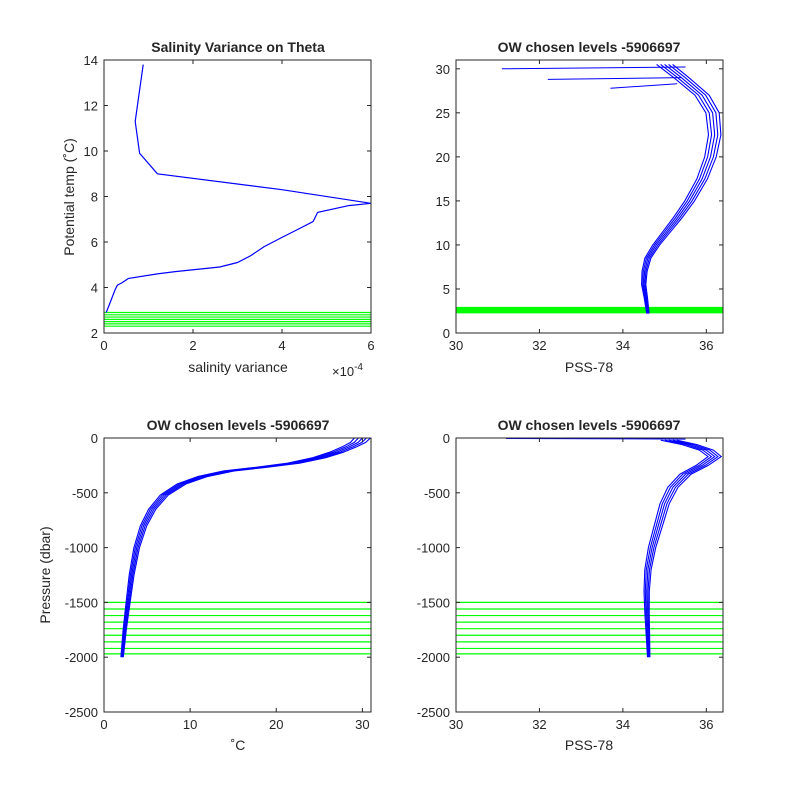 The image size is (800, 800). Describe the element at coordinates (94, 242) in the screenshot. I see `y-tick-label: 6` at that location.